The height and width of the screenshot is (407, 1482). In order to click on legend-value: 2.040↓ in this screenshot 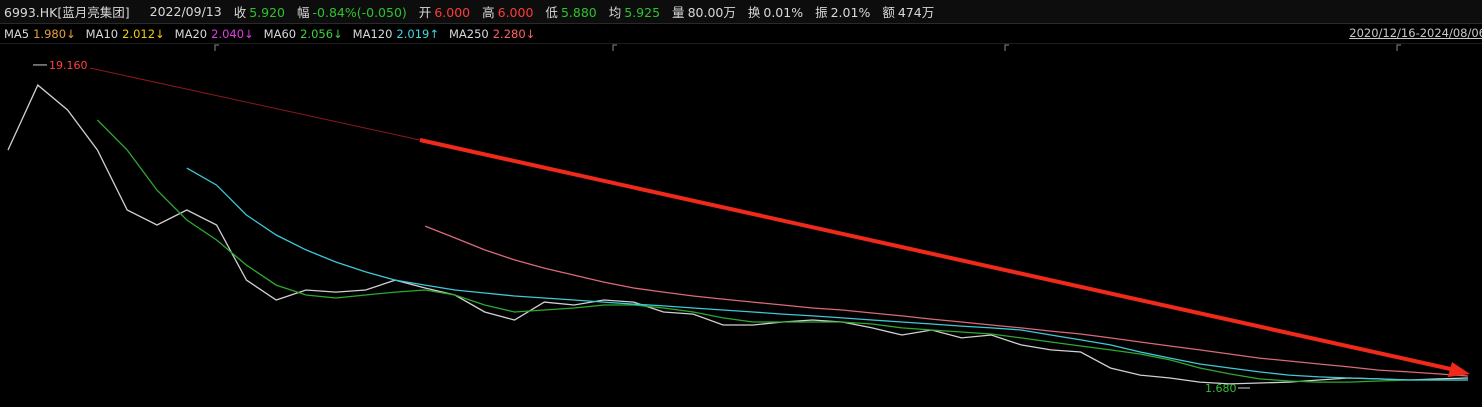, I will do `click(232, 33)`.